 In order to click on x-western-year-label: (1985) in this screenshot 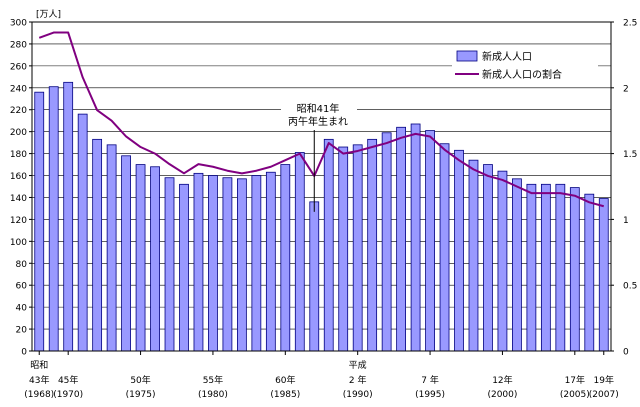, I will do `click(285, 395)`.